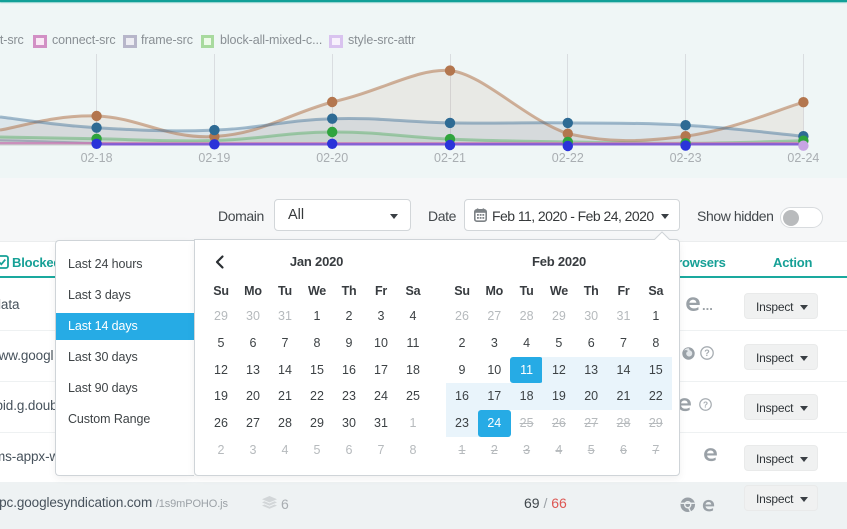  Describe the element at coordinates (686, 158) in the screenshot. I see `svg-text: 02-23` at that location.